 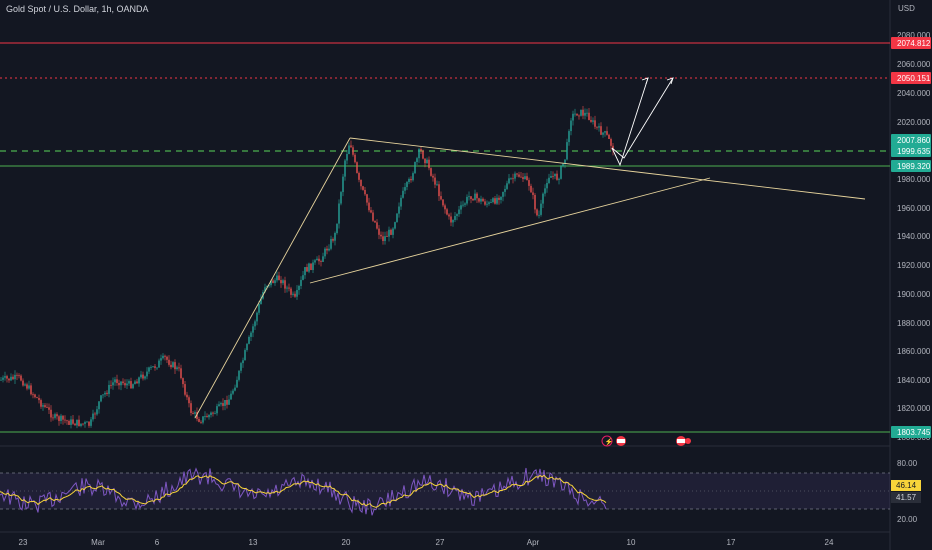 What do you see at coordinates (911, 166) in the screenshot?
I see `price-badge: 1989.320` at bounding box center [911, 166].